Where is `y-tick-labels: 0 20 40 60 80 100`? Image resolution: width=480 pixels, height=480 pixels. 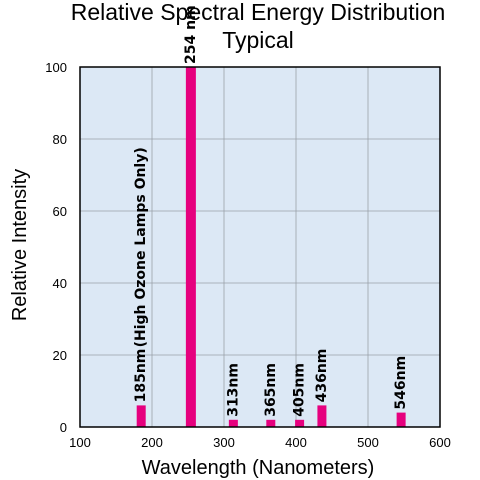 y-tick-labels: 0 20 40 60 80 100 is located at coordinates (56, 247).